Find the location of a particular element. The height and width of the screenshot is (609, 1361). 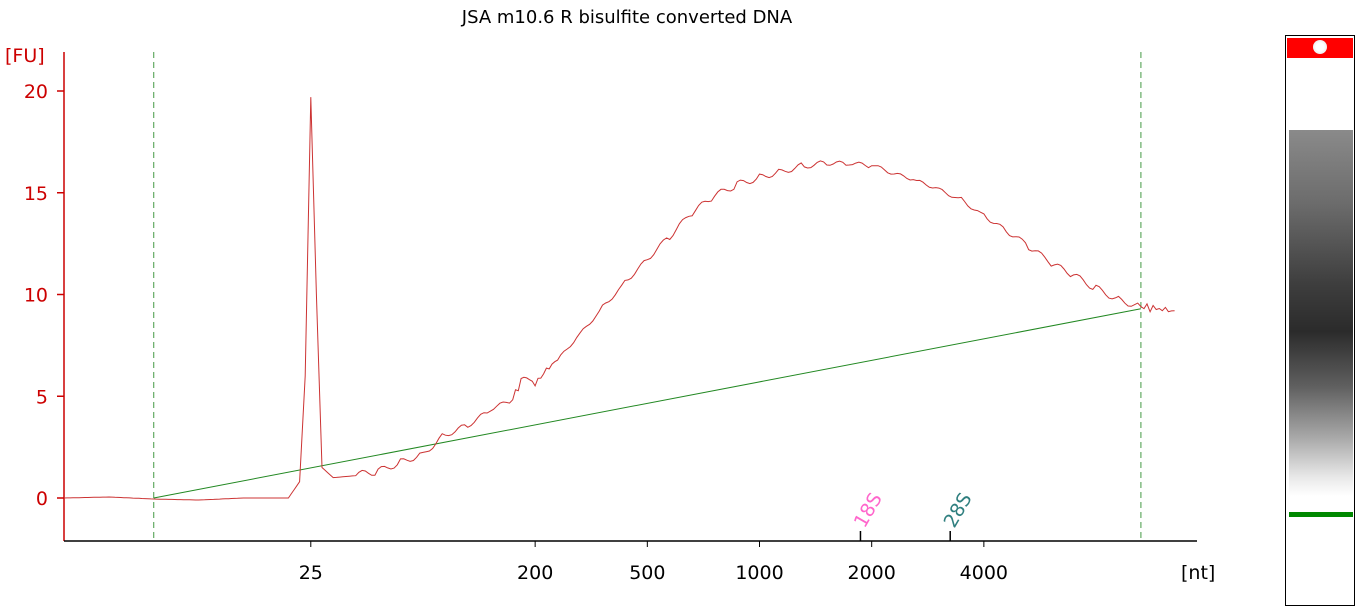

x-axis-label: [nt] is located at coordinates (1198, 573).